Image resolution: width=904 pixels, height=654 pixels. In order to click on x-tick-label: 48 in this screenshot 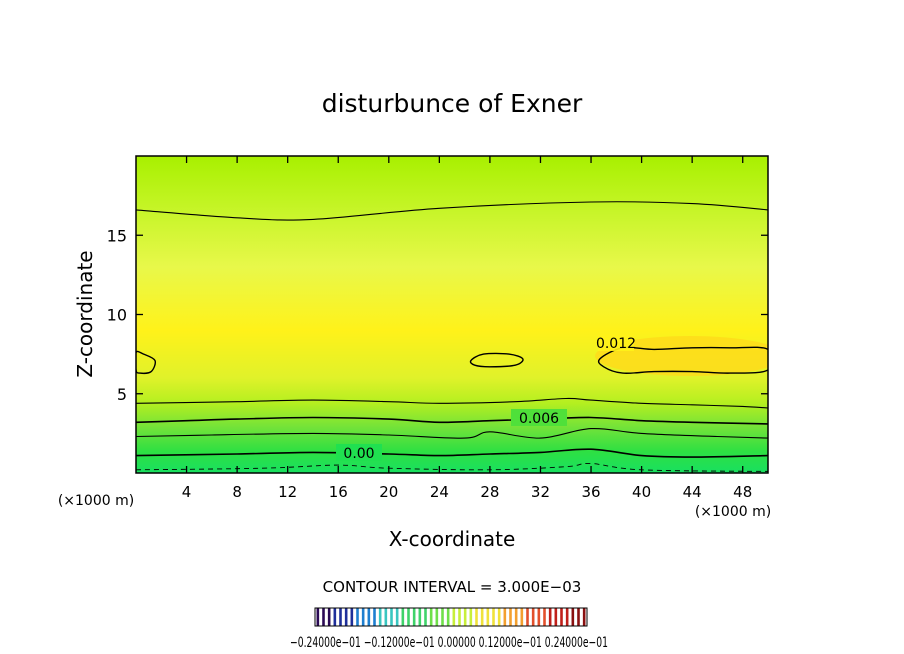, I will do `click(742, 492)`.